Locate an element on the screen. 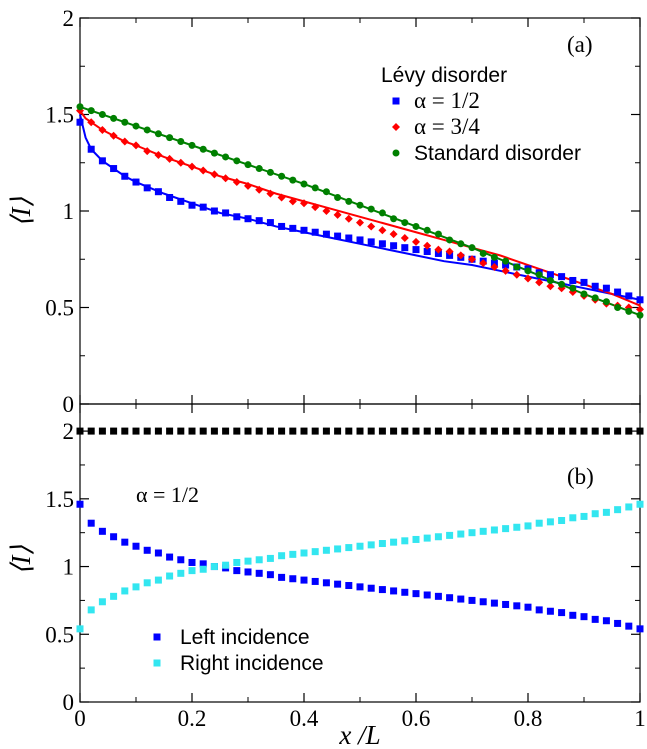  alpha-annotation: α = 1/2 is located at coordinates (167, 494).